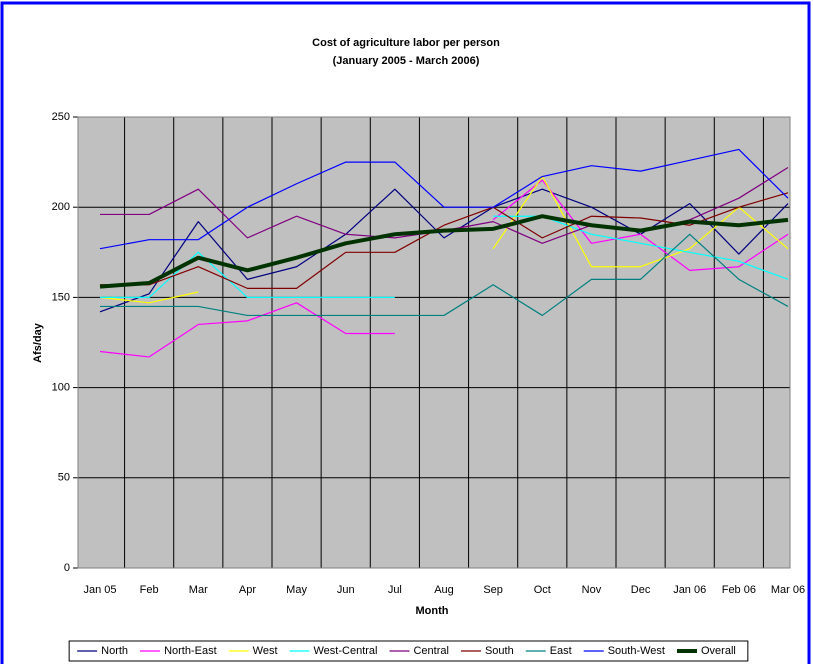 The height and width of the screenshot is (664, 813). Describe the element at coordinates (99, 590) in the screenshot. I see `x-tick-label: Jan 05` at that location.